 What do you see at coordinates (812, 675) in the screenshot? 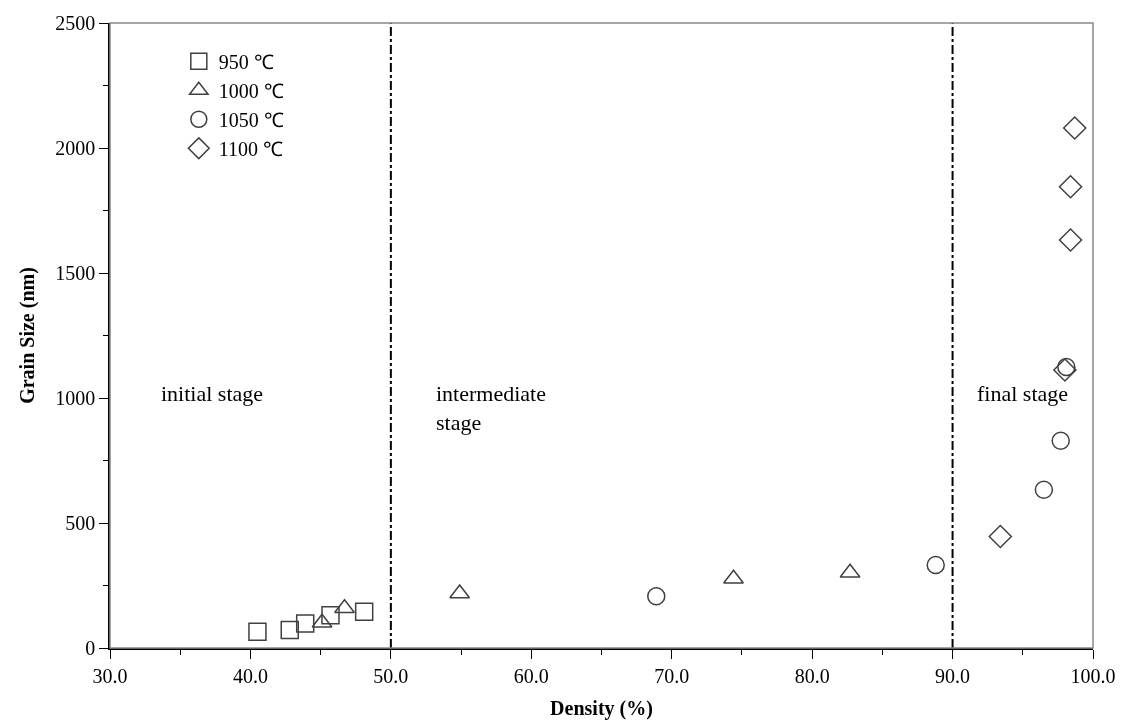
I see `x-tick-label: 80.0` at bounding box center [812, 675].